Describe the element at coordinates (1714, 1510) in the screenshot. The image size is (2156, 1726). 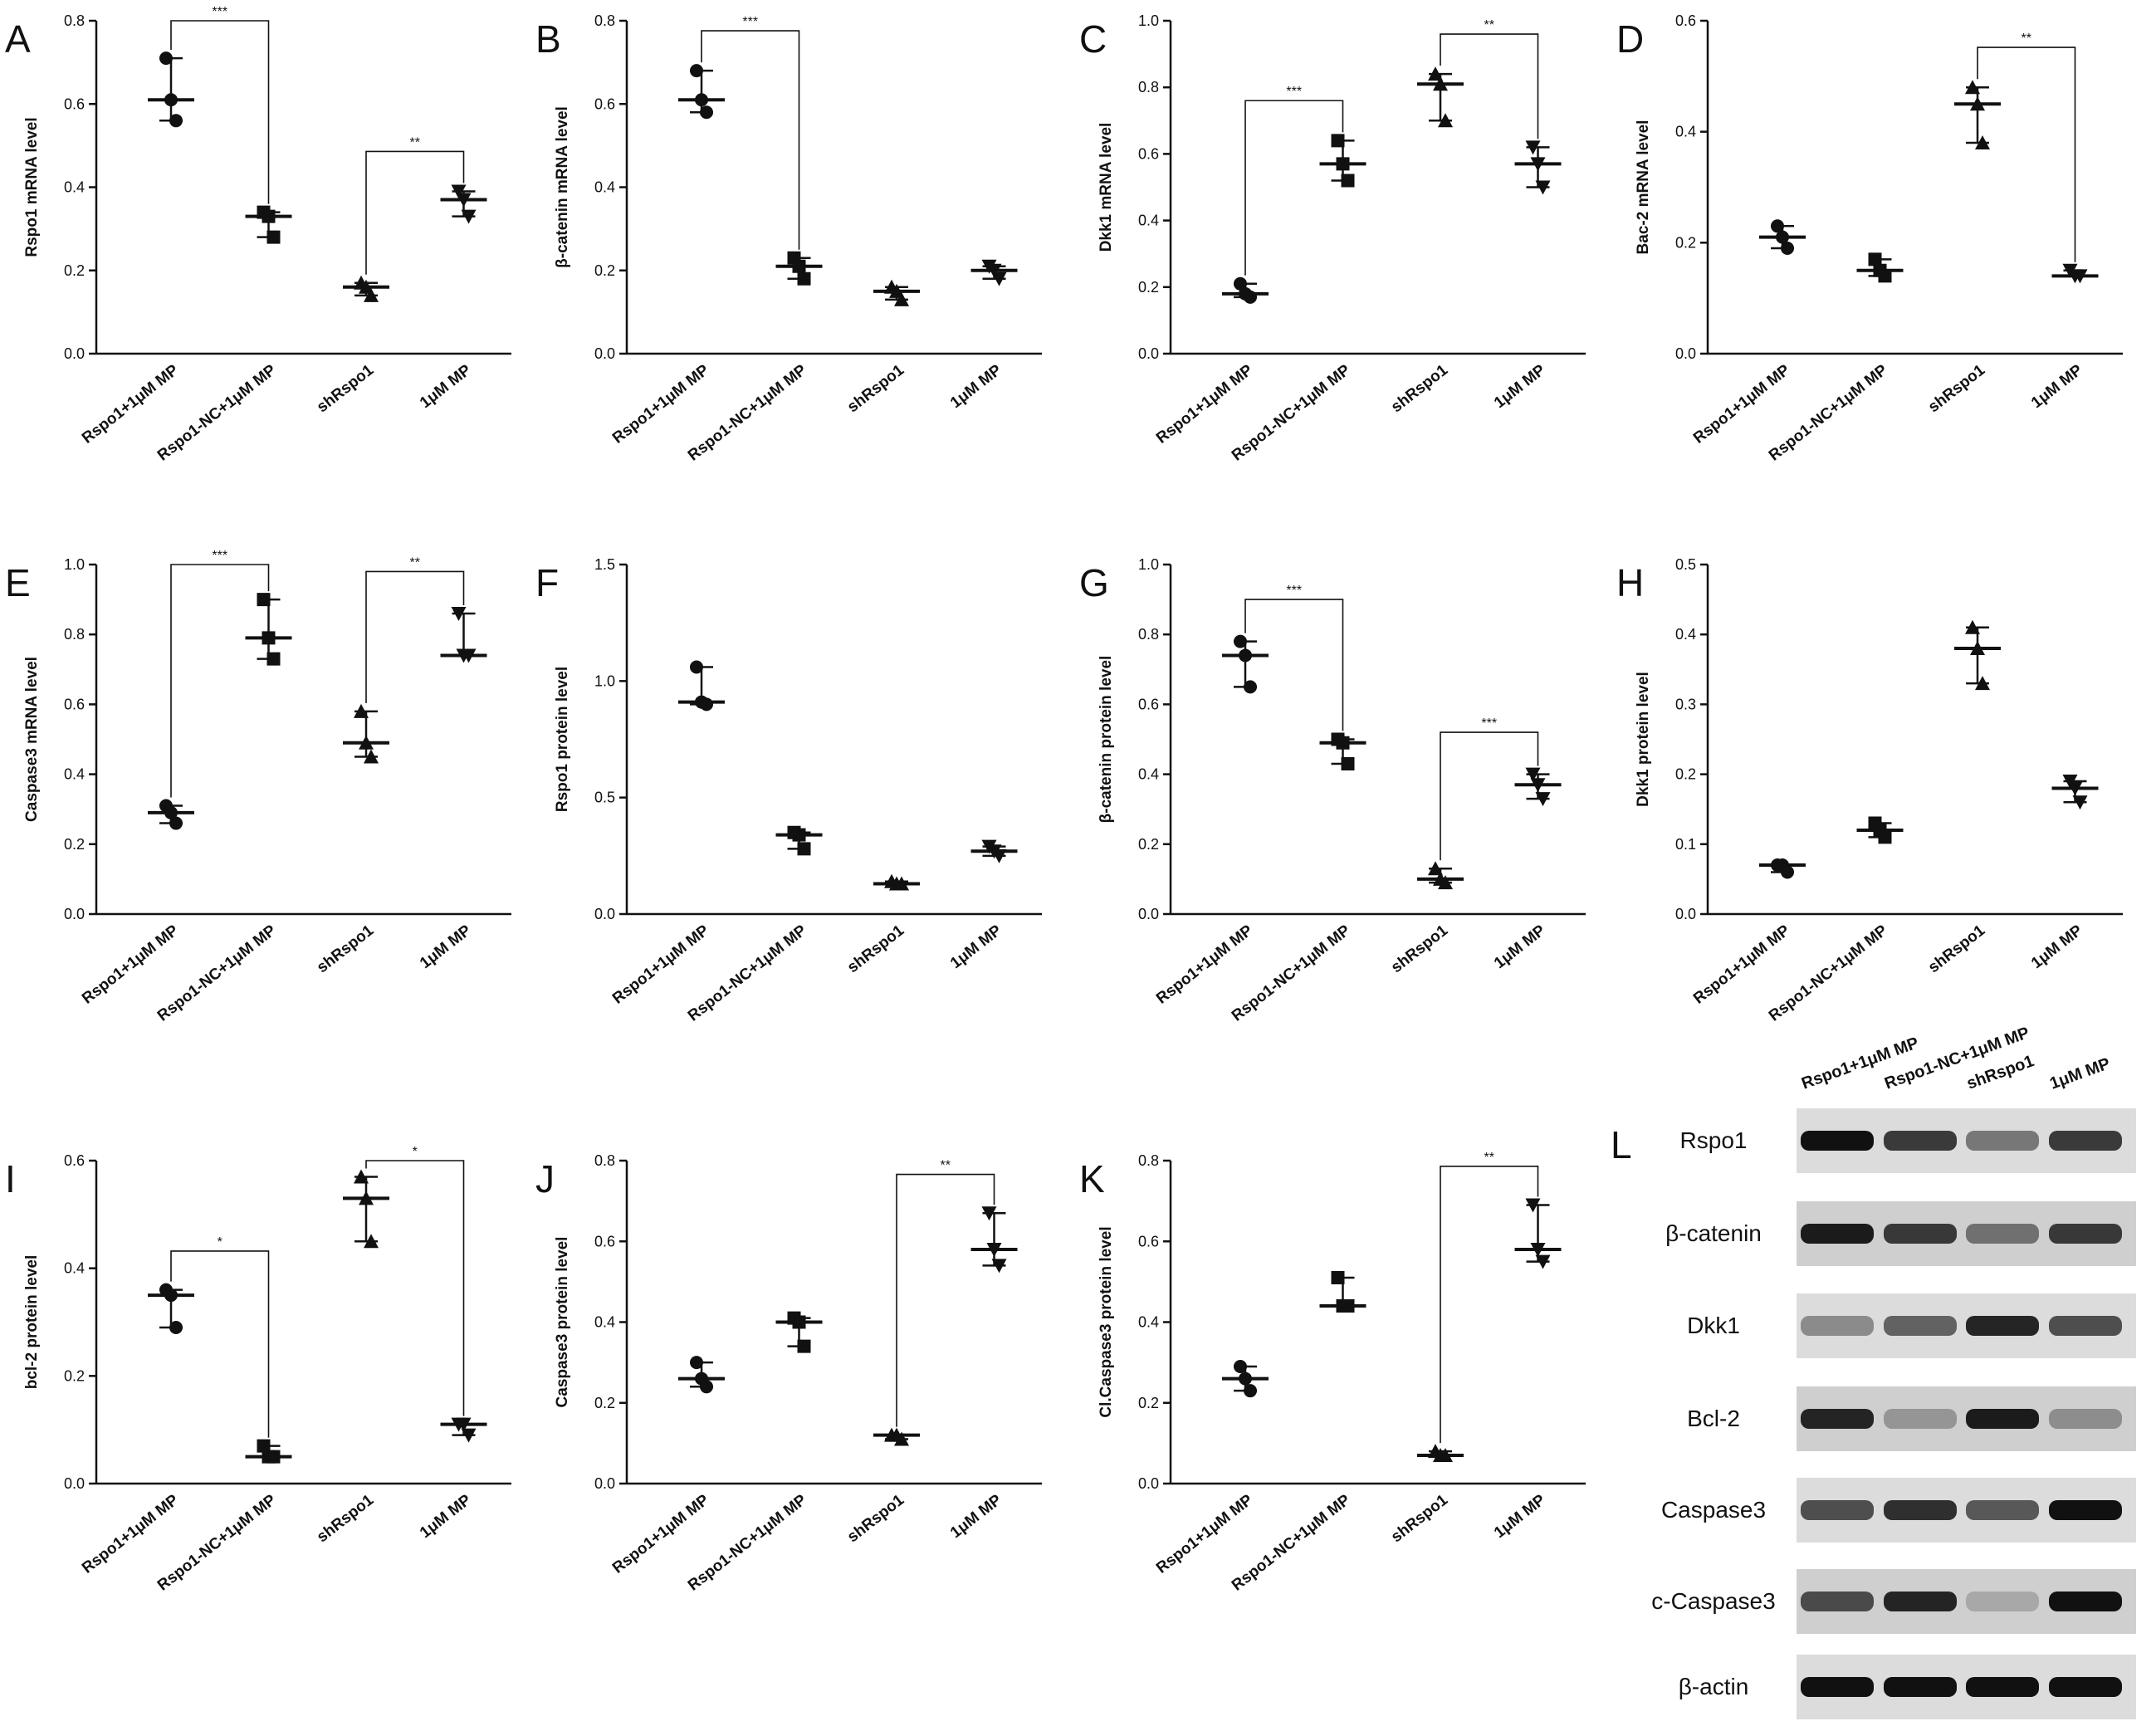
I see `protein-label: Caspase3` at that location.